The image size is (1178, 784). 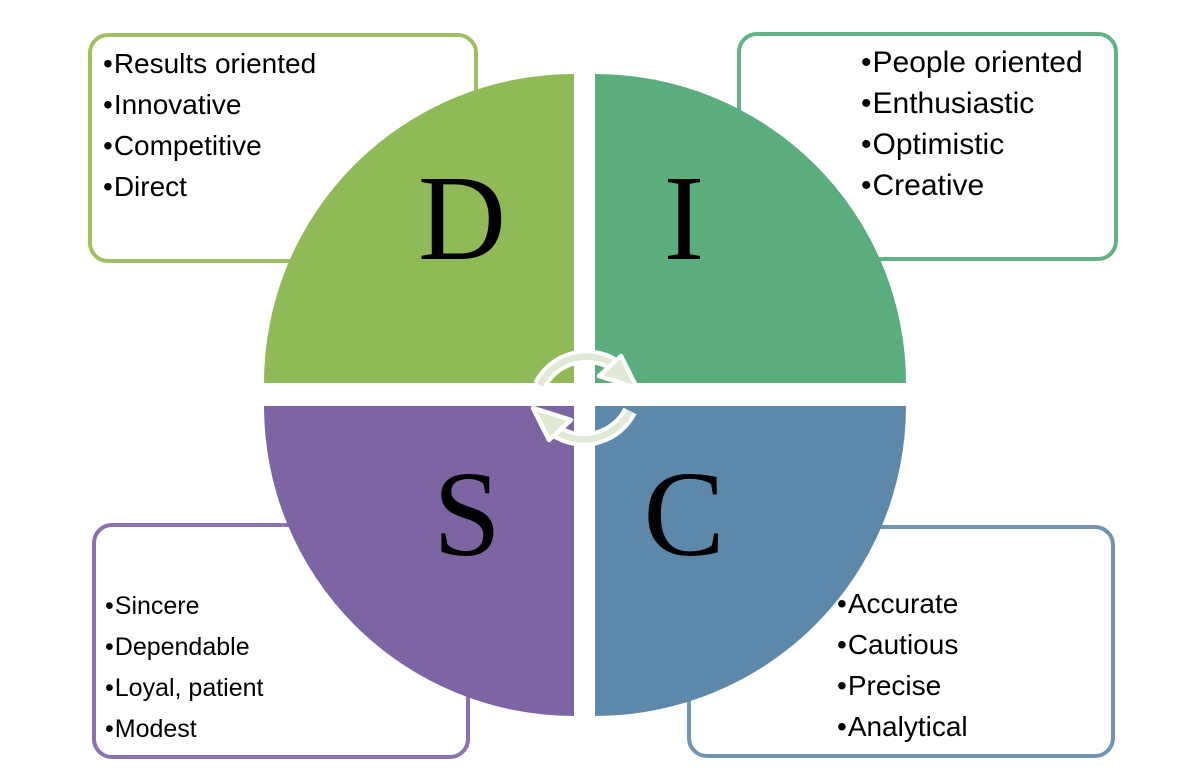 What do you see at coordinates (282, 729) in the screenshot?
I see `trait-item: •Modest` at bounding box center [282, 729].